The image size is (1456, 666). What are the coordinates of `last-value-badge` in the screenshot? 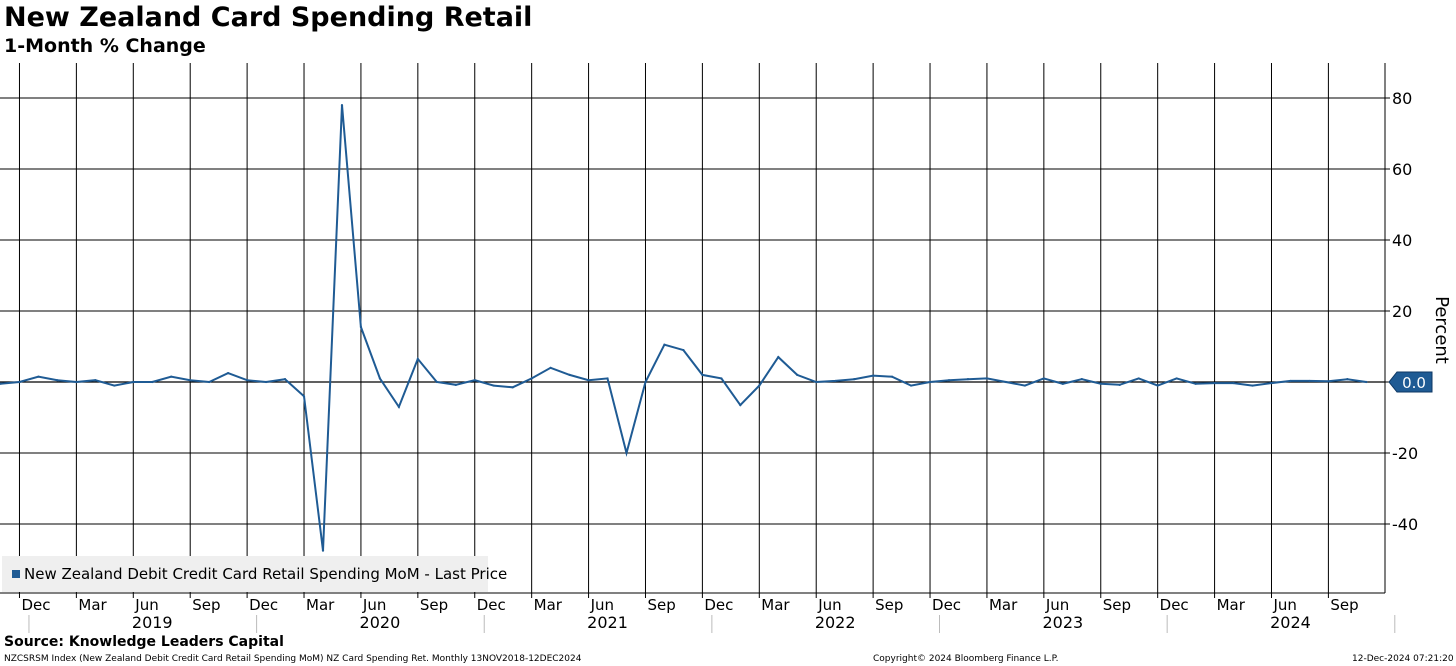 It's located at (1410, 382).